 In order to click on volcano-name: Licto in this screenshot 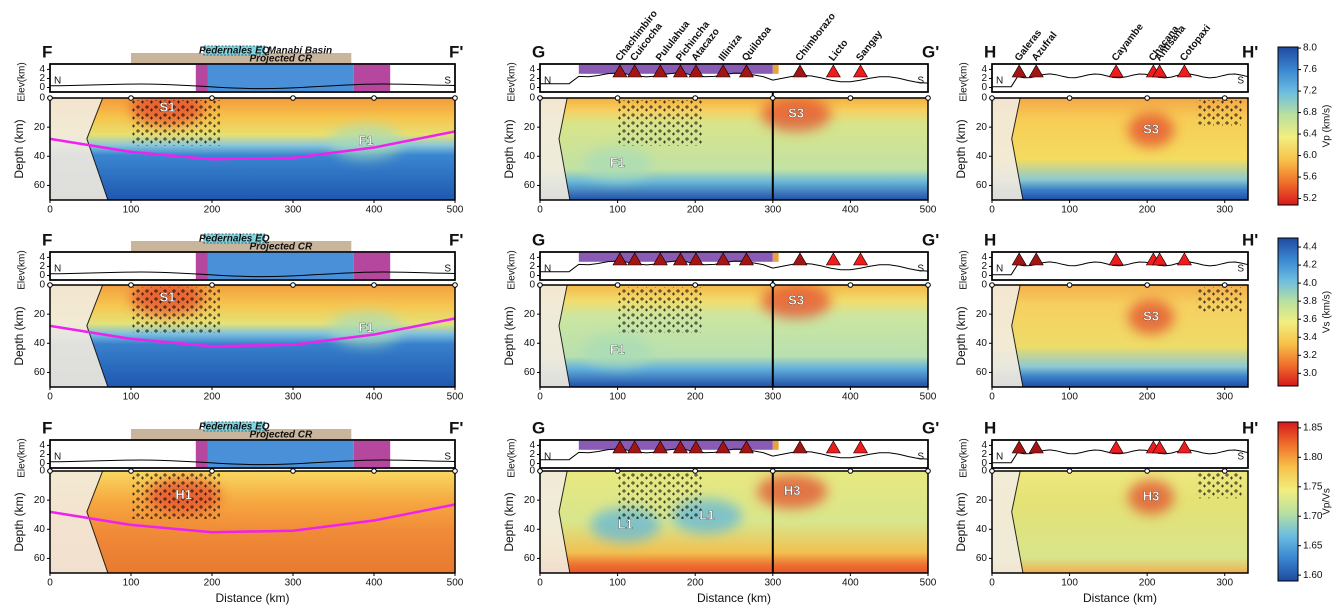, I will do `click(838, 51)`.